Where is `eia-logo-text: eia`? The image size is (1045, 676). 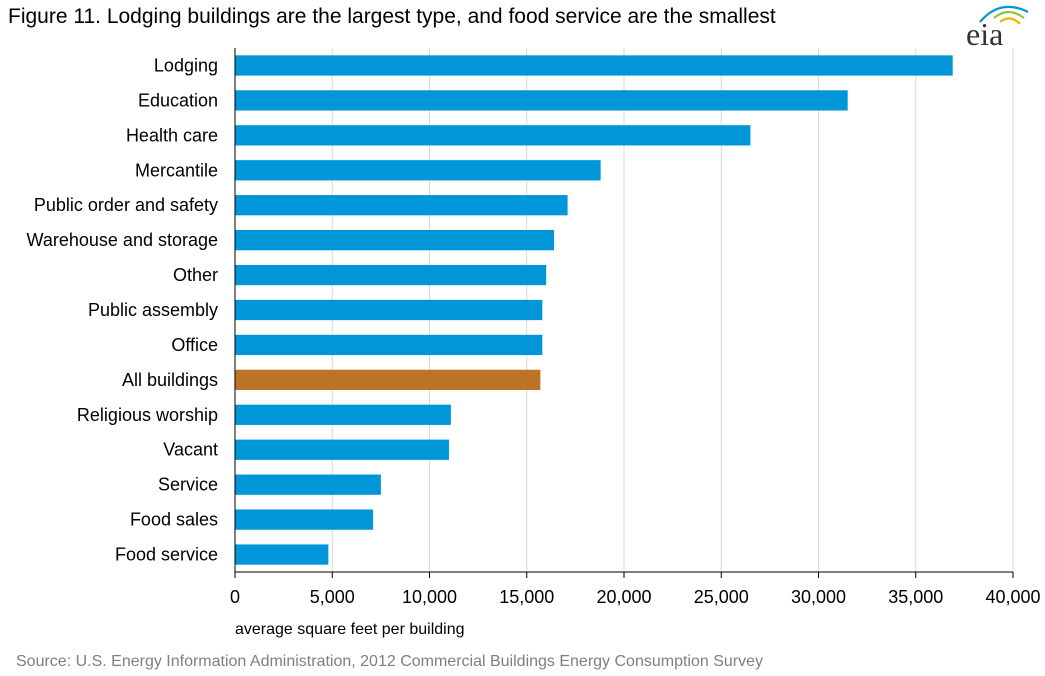
eia-logo-text: eia is located at coordinates (984, 33).